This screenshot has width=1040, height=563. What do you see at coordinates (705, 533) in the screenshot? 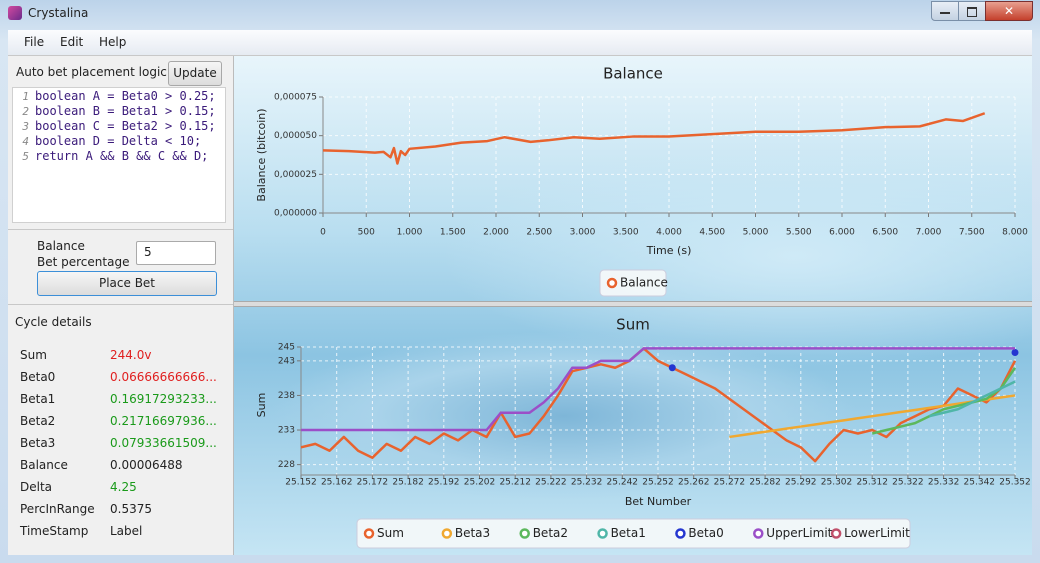
I see `legend-label: Beta0` at bounding box center [705, 533].